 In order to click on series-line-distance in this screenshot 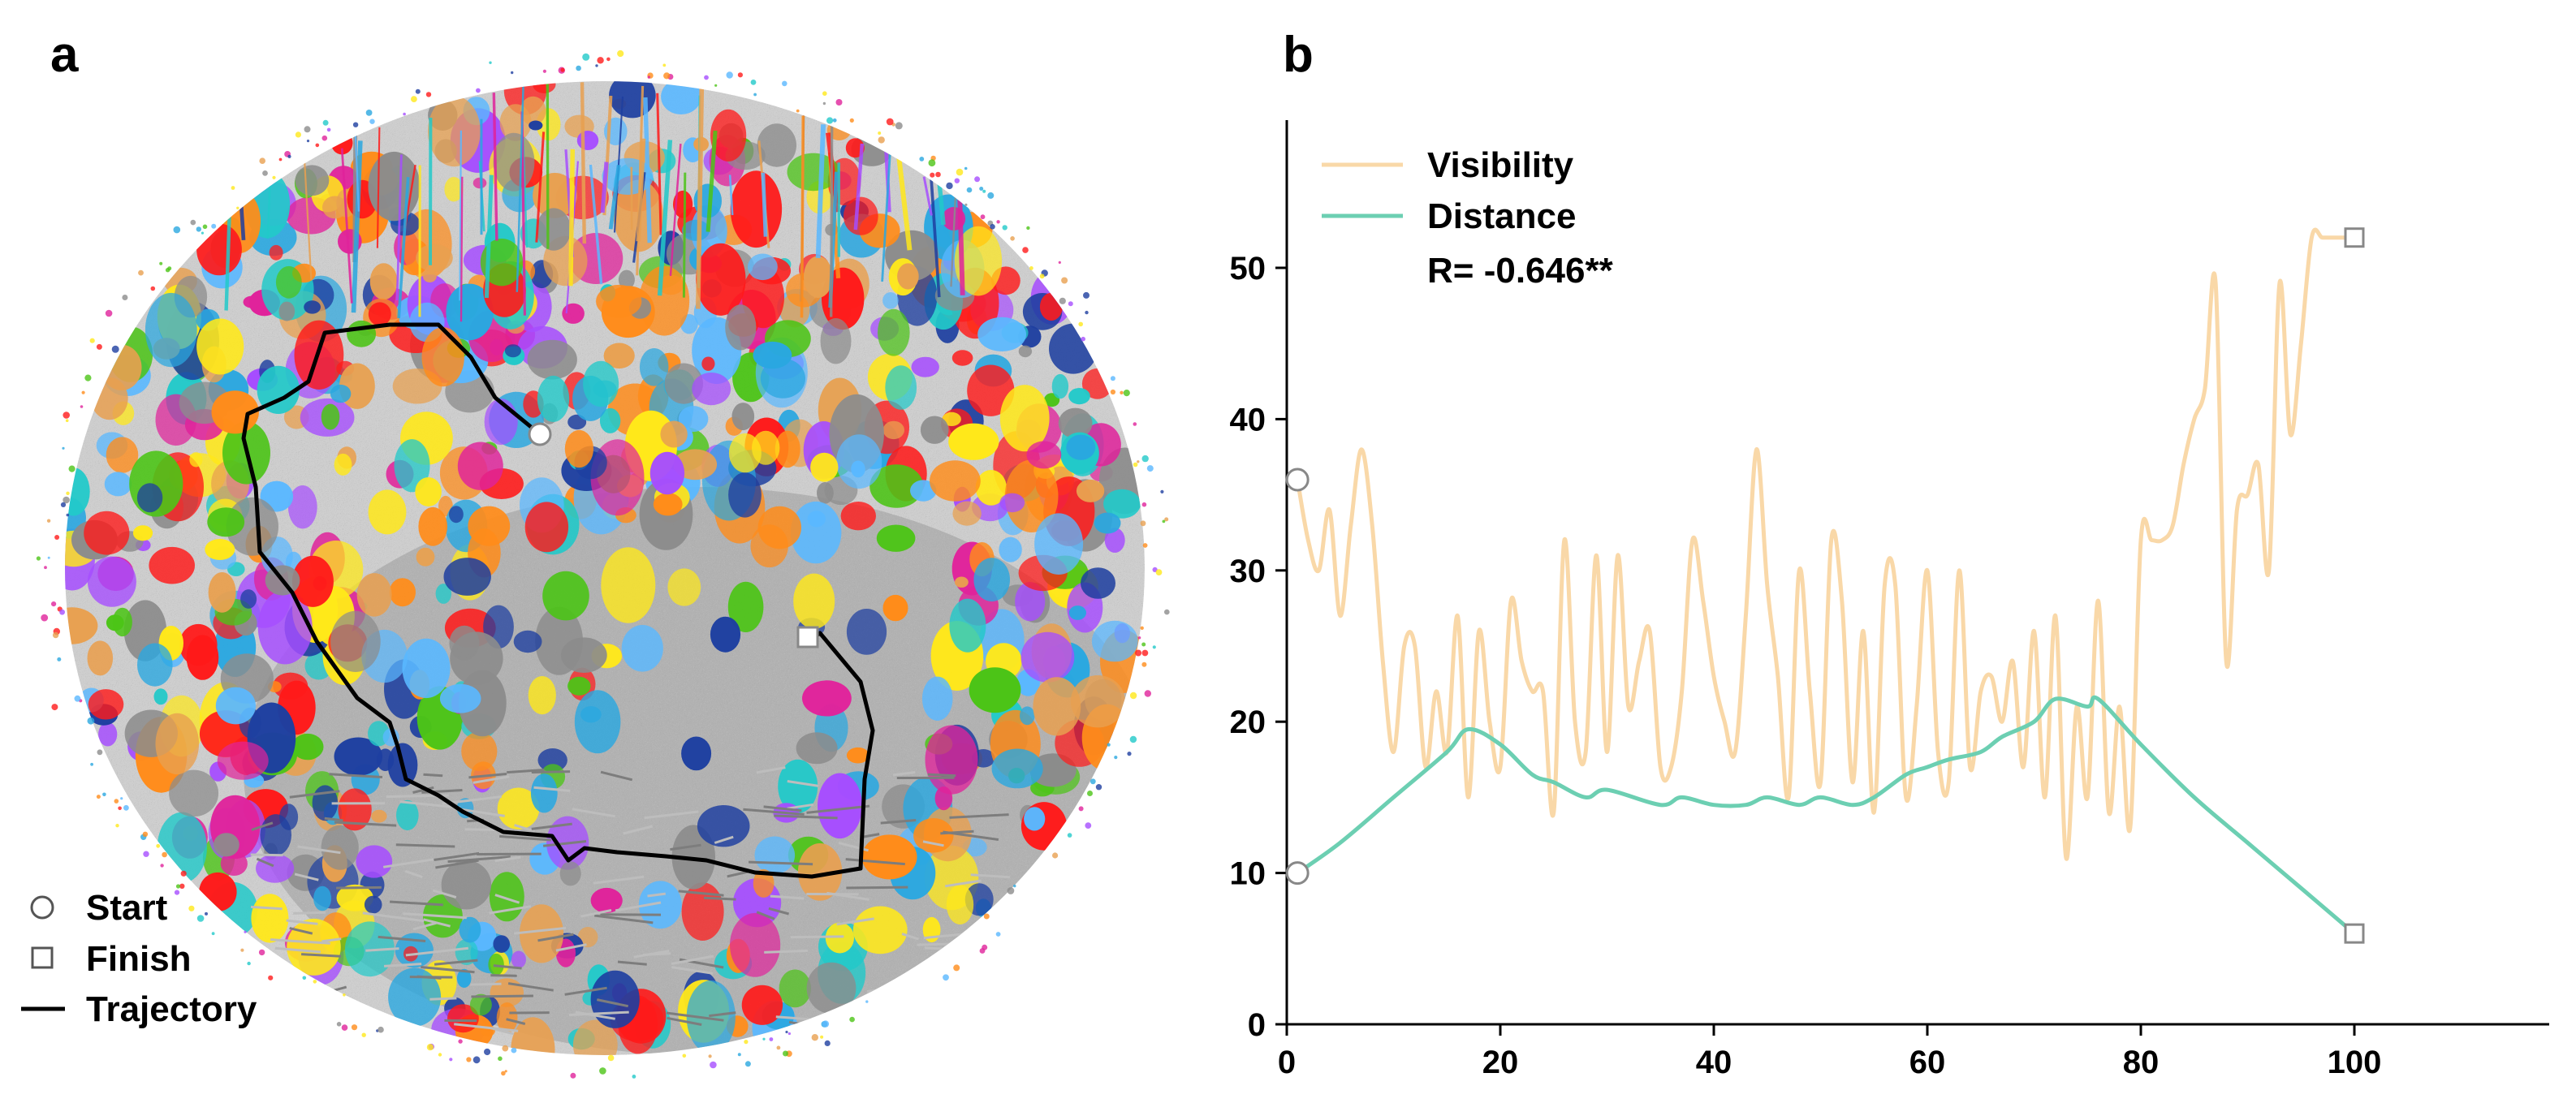, I will do `click(1826, 815)`.